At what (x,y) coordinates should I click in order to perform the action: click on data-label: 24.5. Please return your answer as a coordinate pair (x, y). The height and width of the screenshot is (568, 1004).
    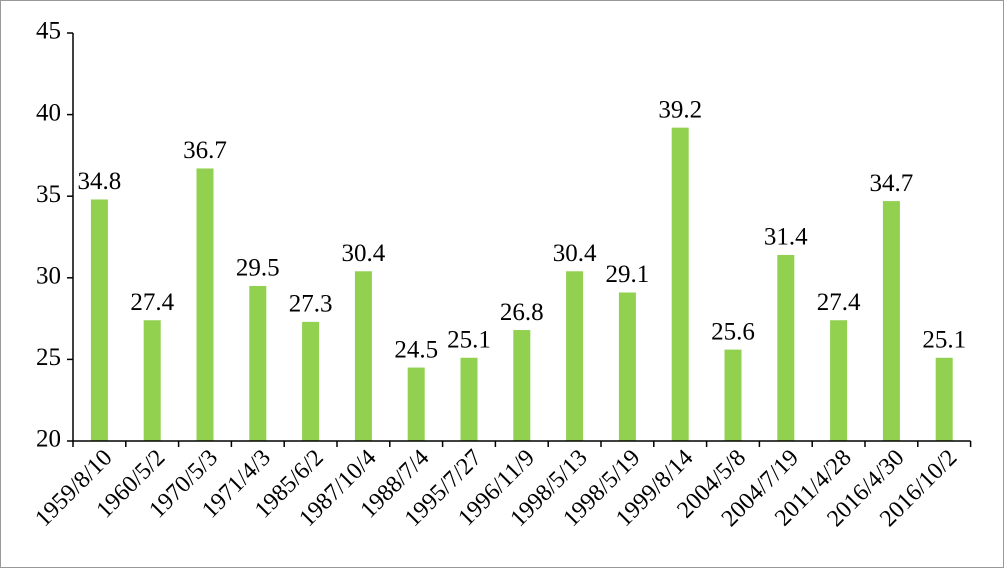
    Looking at the image, I should click on (416, 349).